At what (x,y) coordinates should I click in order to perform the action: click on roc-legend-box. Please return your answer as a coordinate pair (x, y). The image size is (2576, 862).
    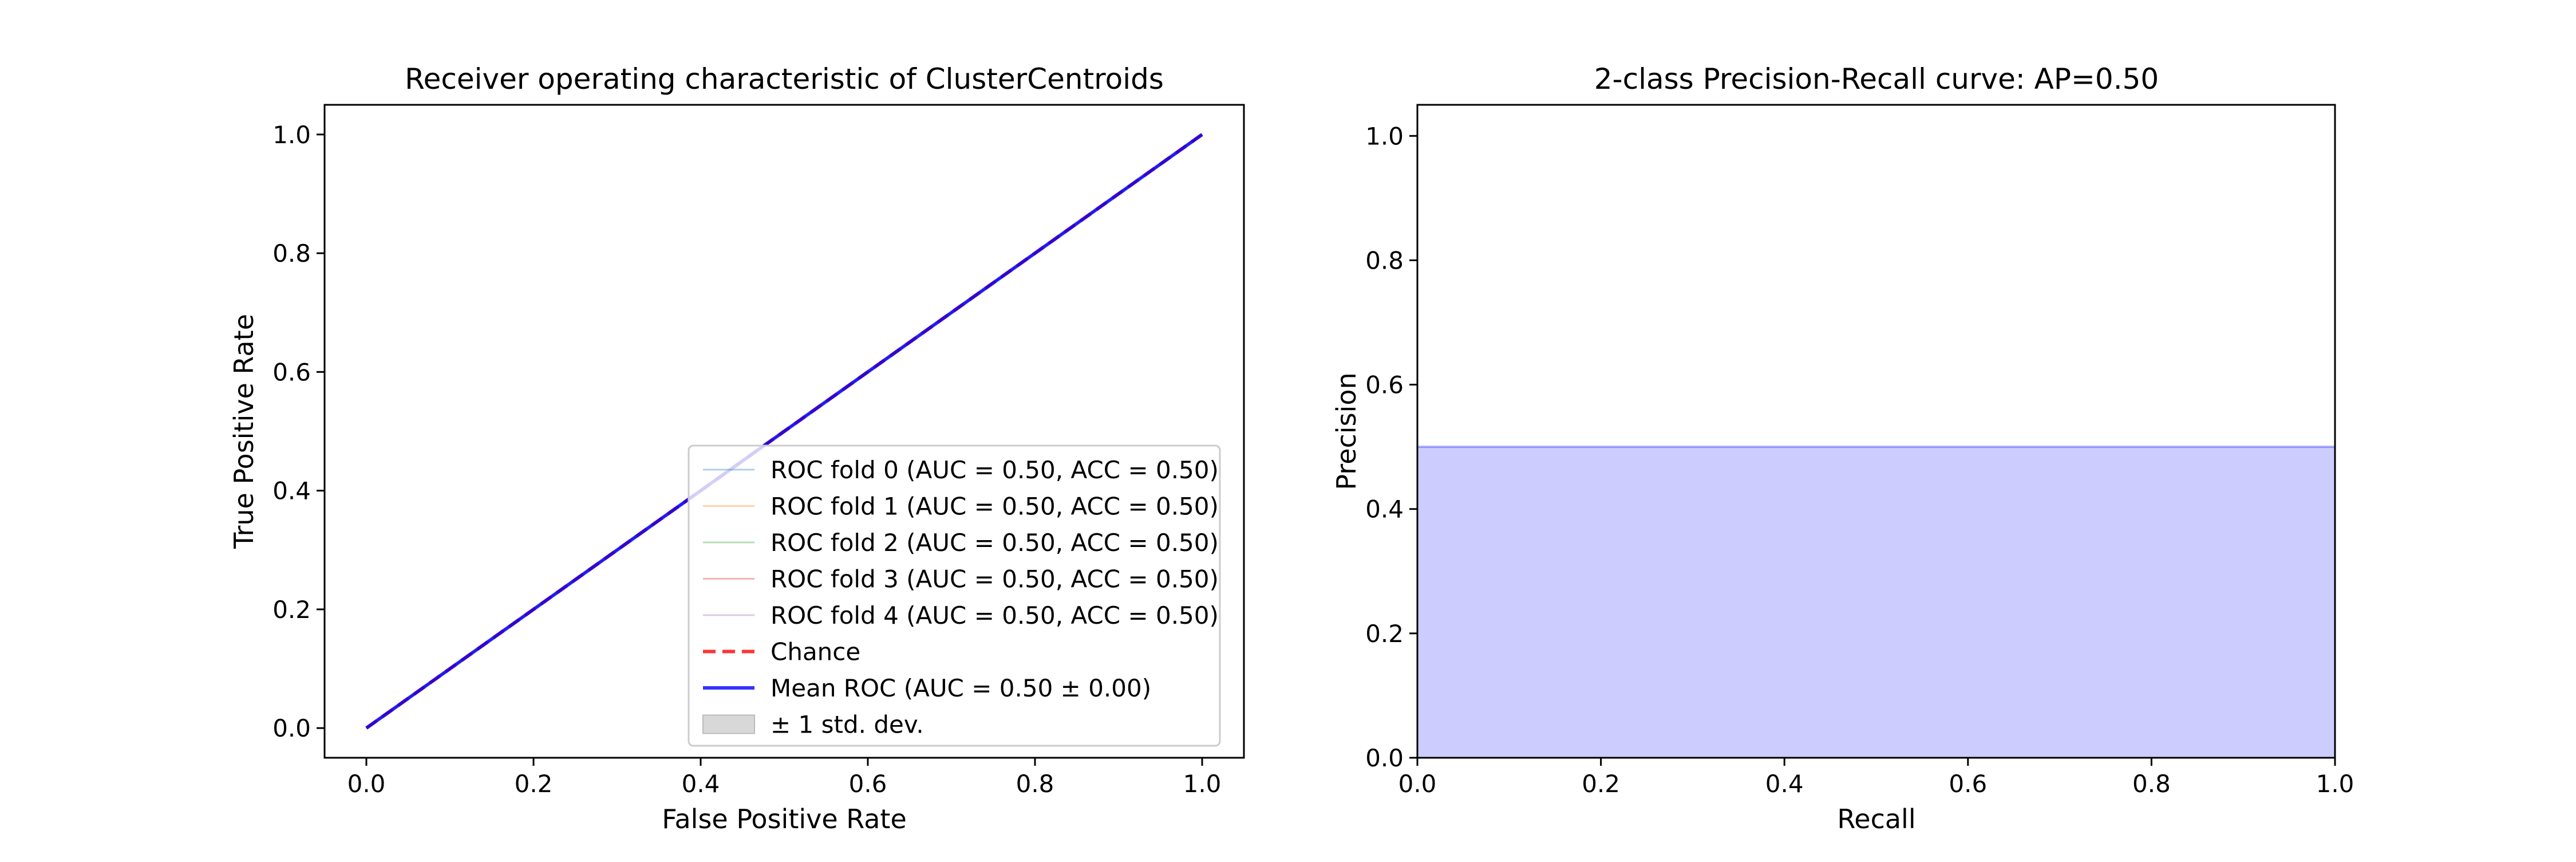
    Looking at the image, I should click on (954, 596).